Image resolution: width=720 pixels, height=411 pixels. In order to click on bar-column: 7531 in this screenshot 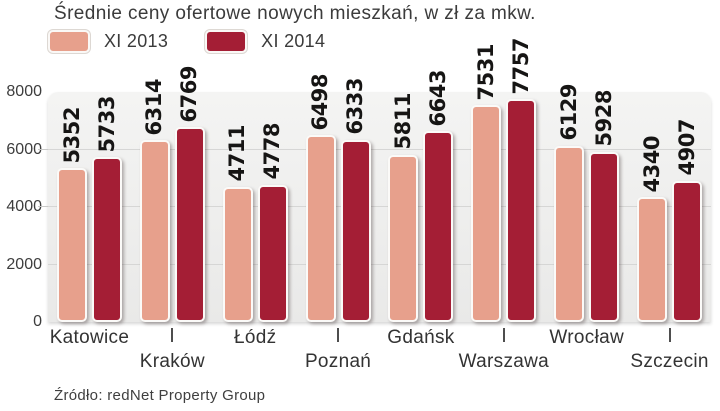, I will do `click(486, 183)`.